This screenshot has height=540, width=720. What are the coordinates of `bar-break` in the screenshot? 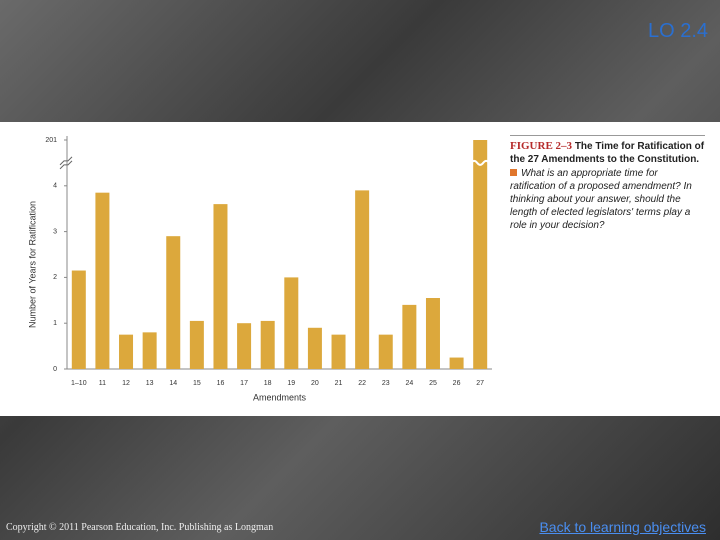 It's located at (480, 162).